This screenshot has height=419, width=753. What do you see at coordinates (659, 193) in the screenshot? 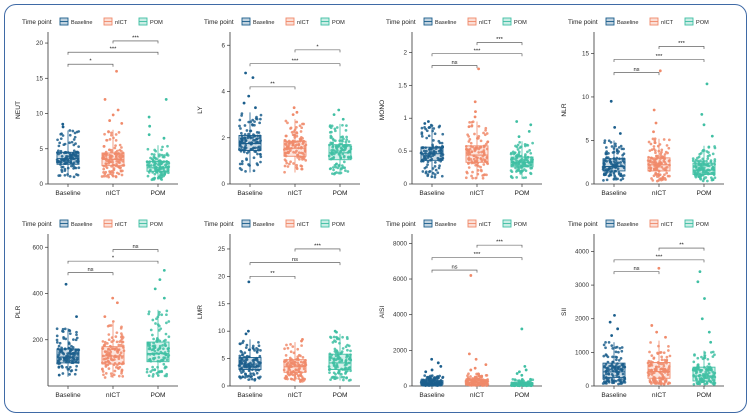
I see `x-tick-label-nict: nICT` at bounding box center [659, 193].